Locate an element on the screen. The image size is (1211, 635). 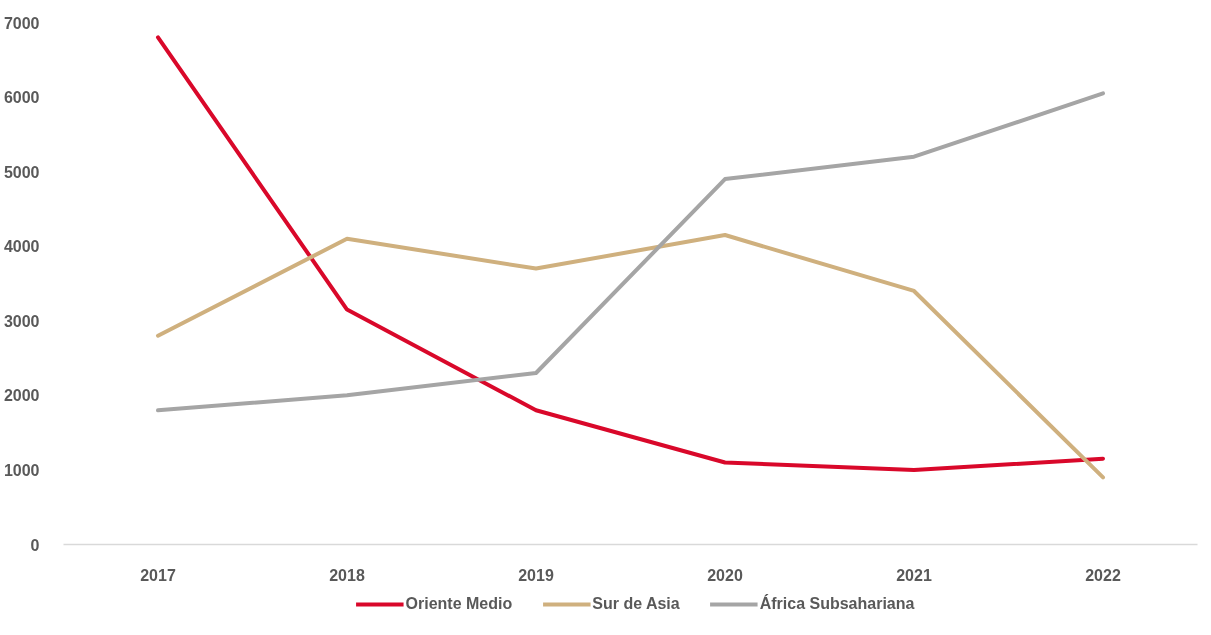
x-tick-label: 2022 is located at coordinates (1103, 575).